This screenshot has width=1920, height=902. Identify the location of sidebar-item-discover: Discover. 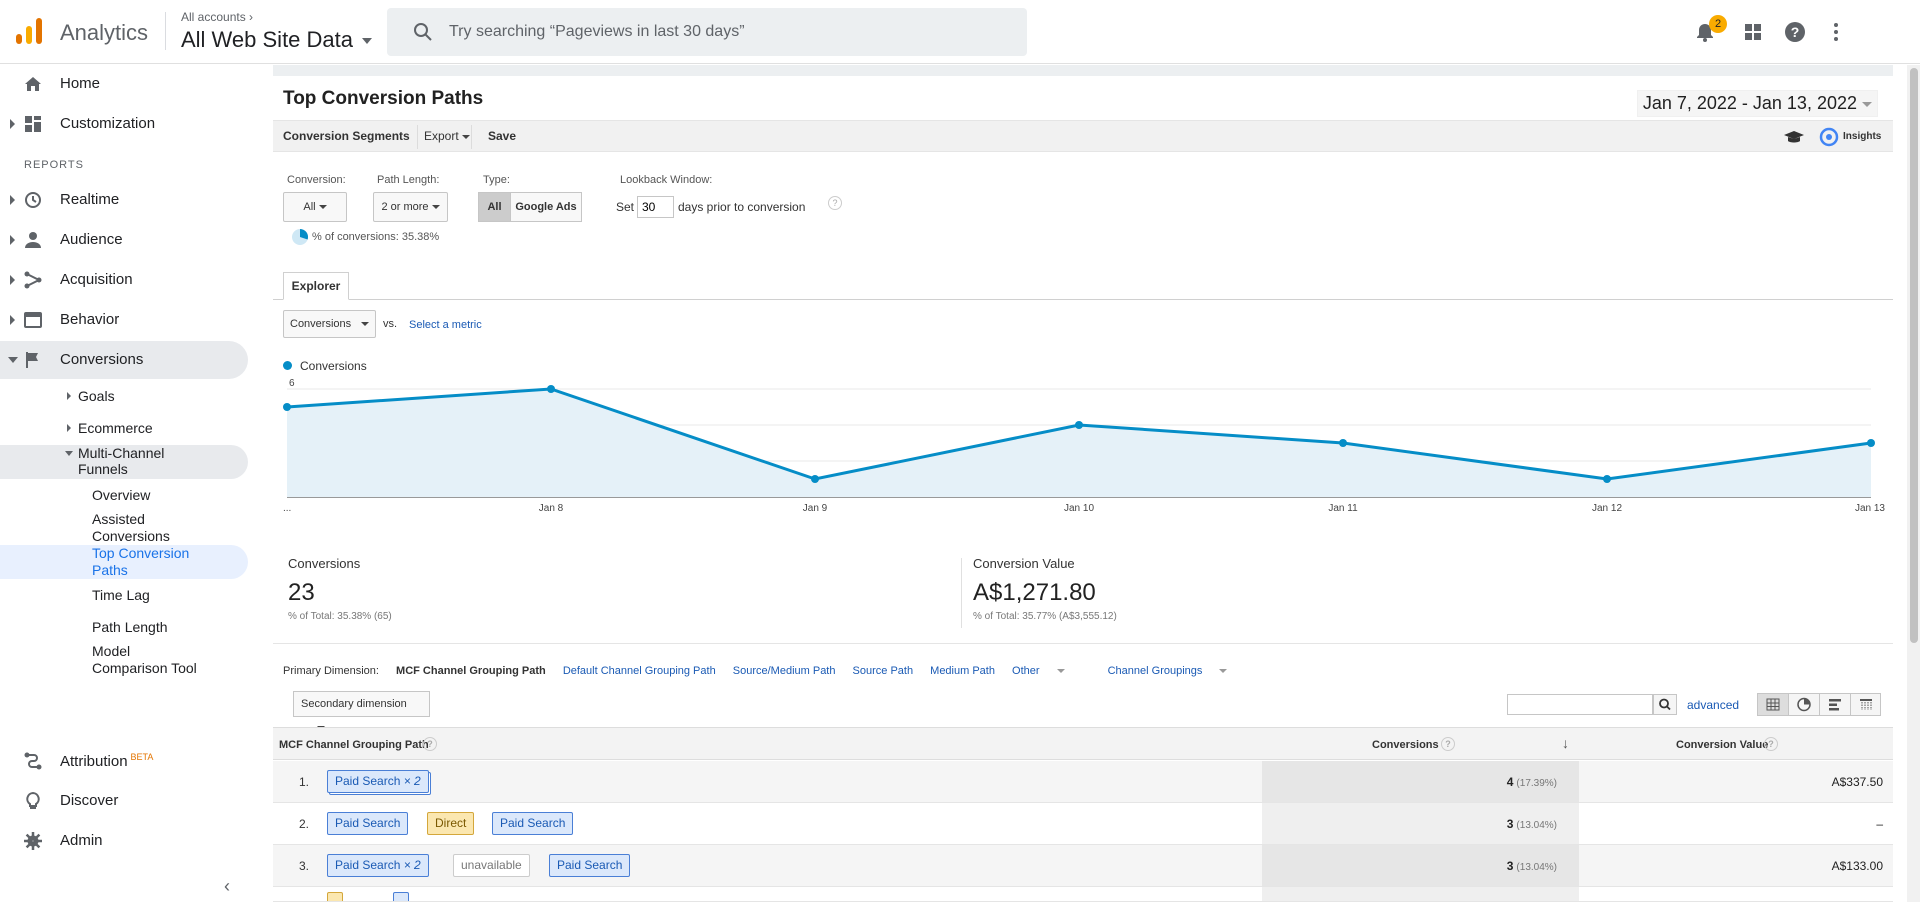
(124, 801).